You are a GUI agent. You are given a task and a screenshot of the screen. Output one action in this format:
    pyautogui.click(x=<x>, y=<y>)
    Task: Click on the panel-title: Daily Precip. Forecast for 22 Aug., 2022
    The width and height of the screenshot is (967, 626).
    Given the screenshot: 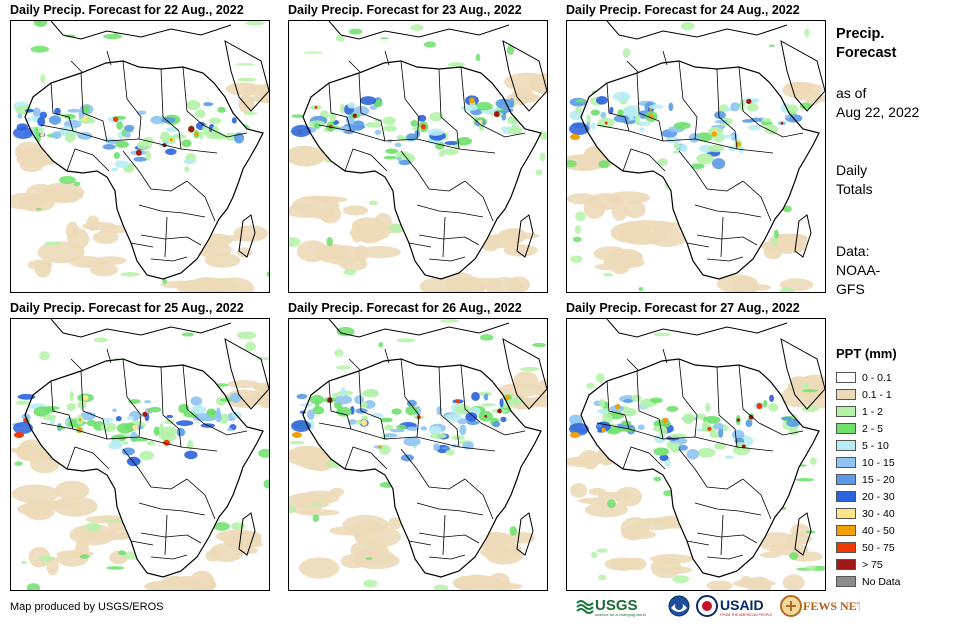 What is the action you would take?
    pyautogui.click(x=127, y=10)
    